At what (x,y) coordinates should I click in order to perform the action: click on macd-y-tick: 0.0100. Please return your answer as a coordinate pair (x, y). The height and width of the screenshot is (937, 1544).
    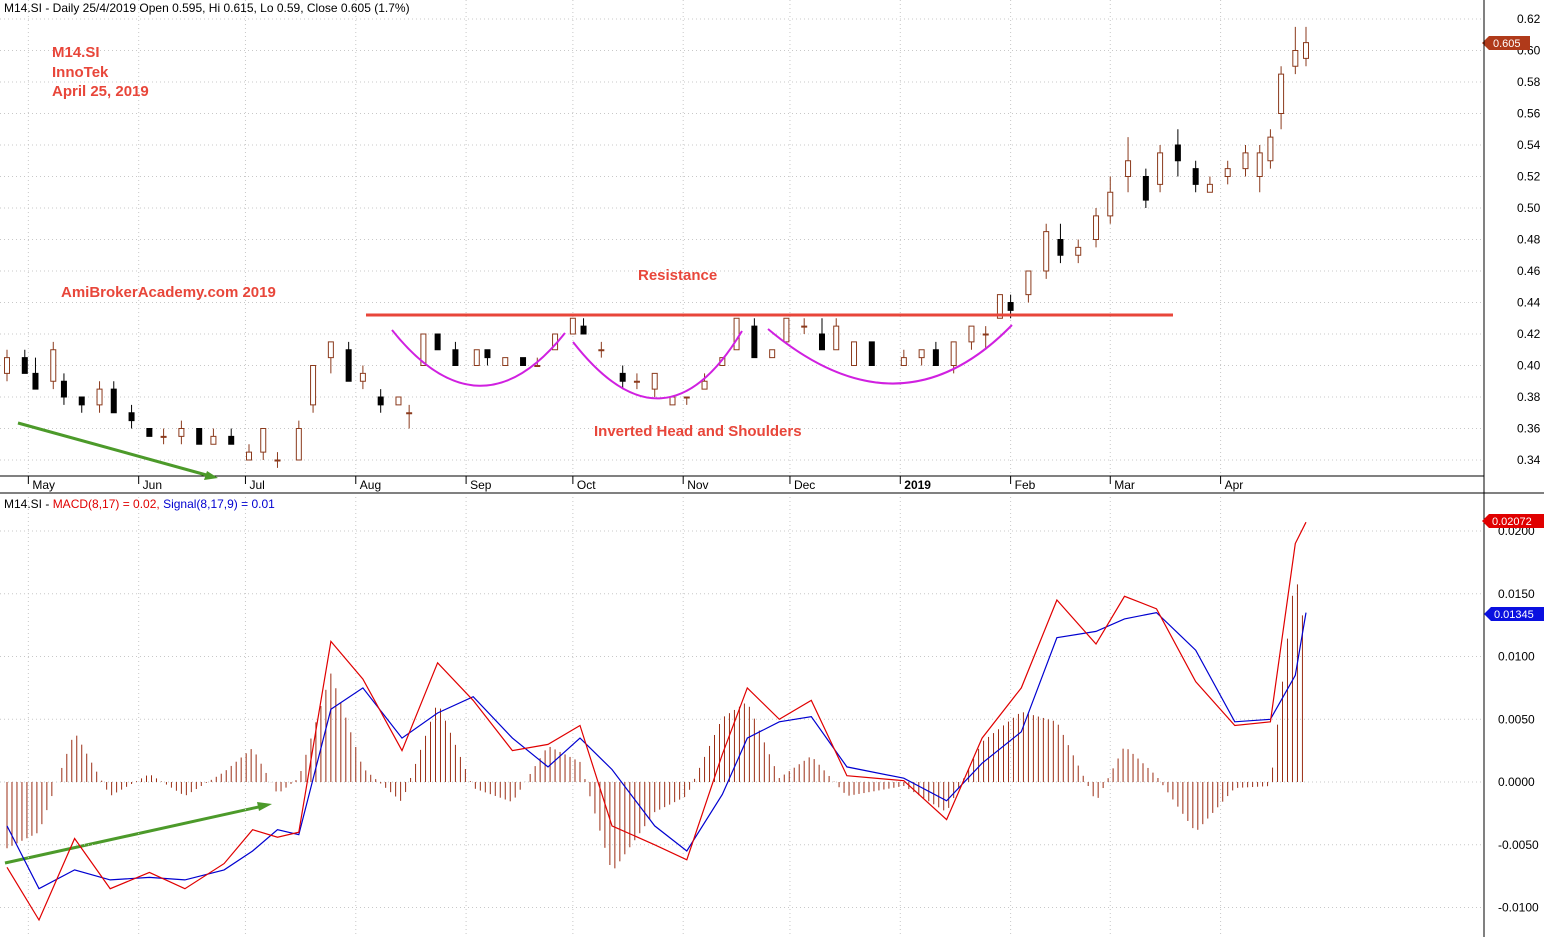
    Looking at the image, I should click on (1516, 657).